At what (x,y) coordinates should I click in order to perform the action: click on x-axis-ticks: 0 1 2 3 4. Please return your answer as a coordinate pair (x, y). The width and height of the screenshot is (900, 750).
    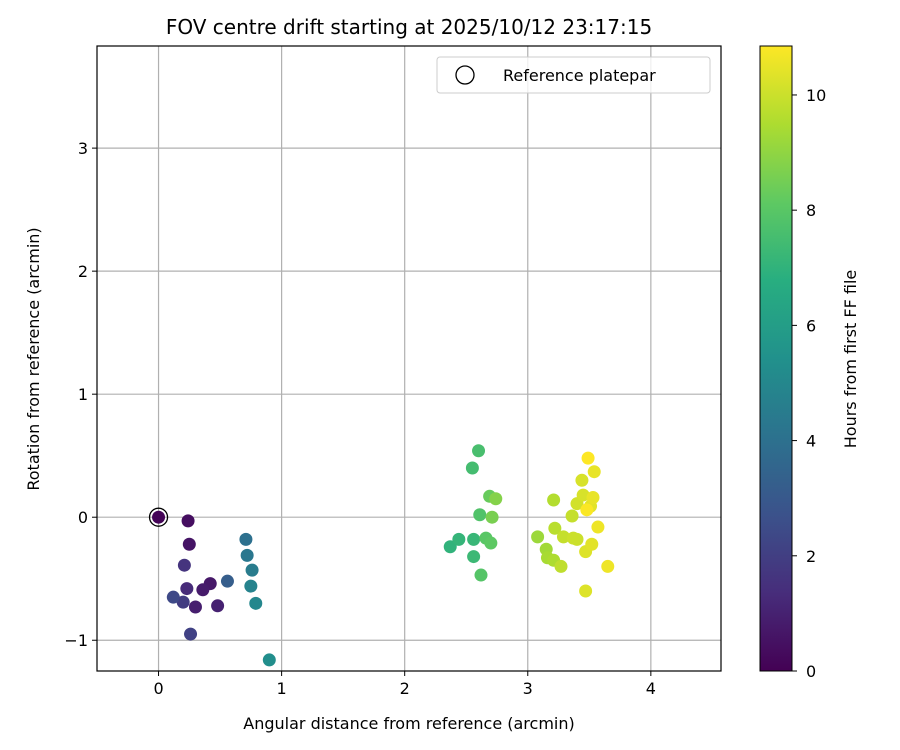
    Looking at the image, I should click on (404, 684).